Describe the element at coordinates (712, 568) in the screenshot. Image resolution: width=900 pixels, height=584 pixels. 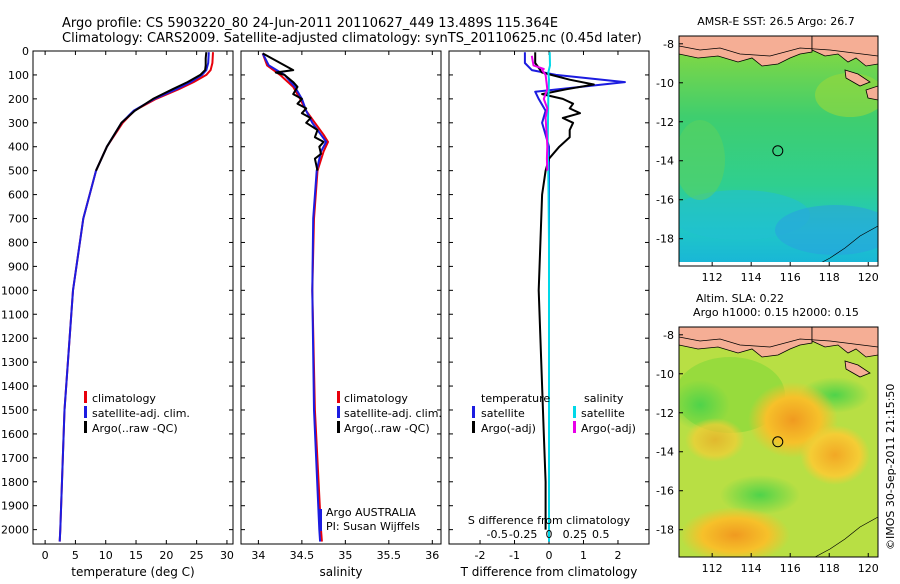
I see `map-x-tick-label: 112` at that location.